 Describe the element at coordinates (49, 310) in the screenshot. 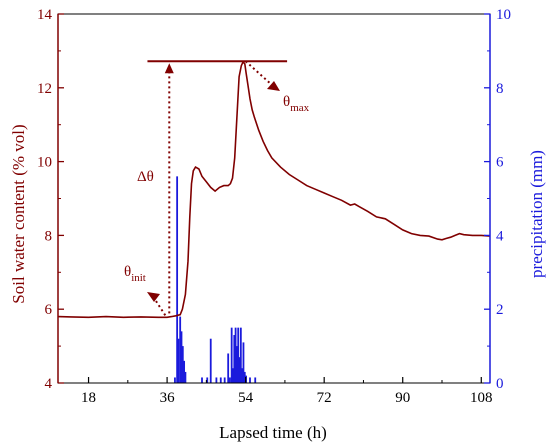

I see `left-y-tick-label: 6` at that location.